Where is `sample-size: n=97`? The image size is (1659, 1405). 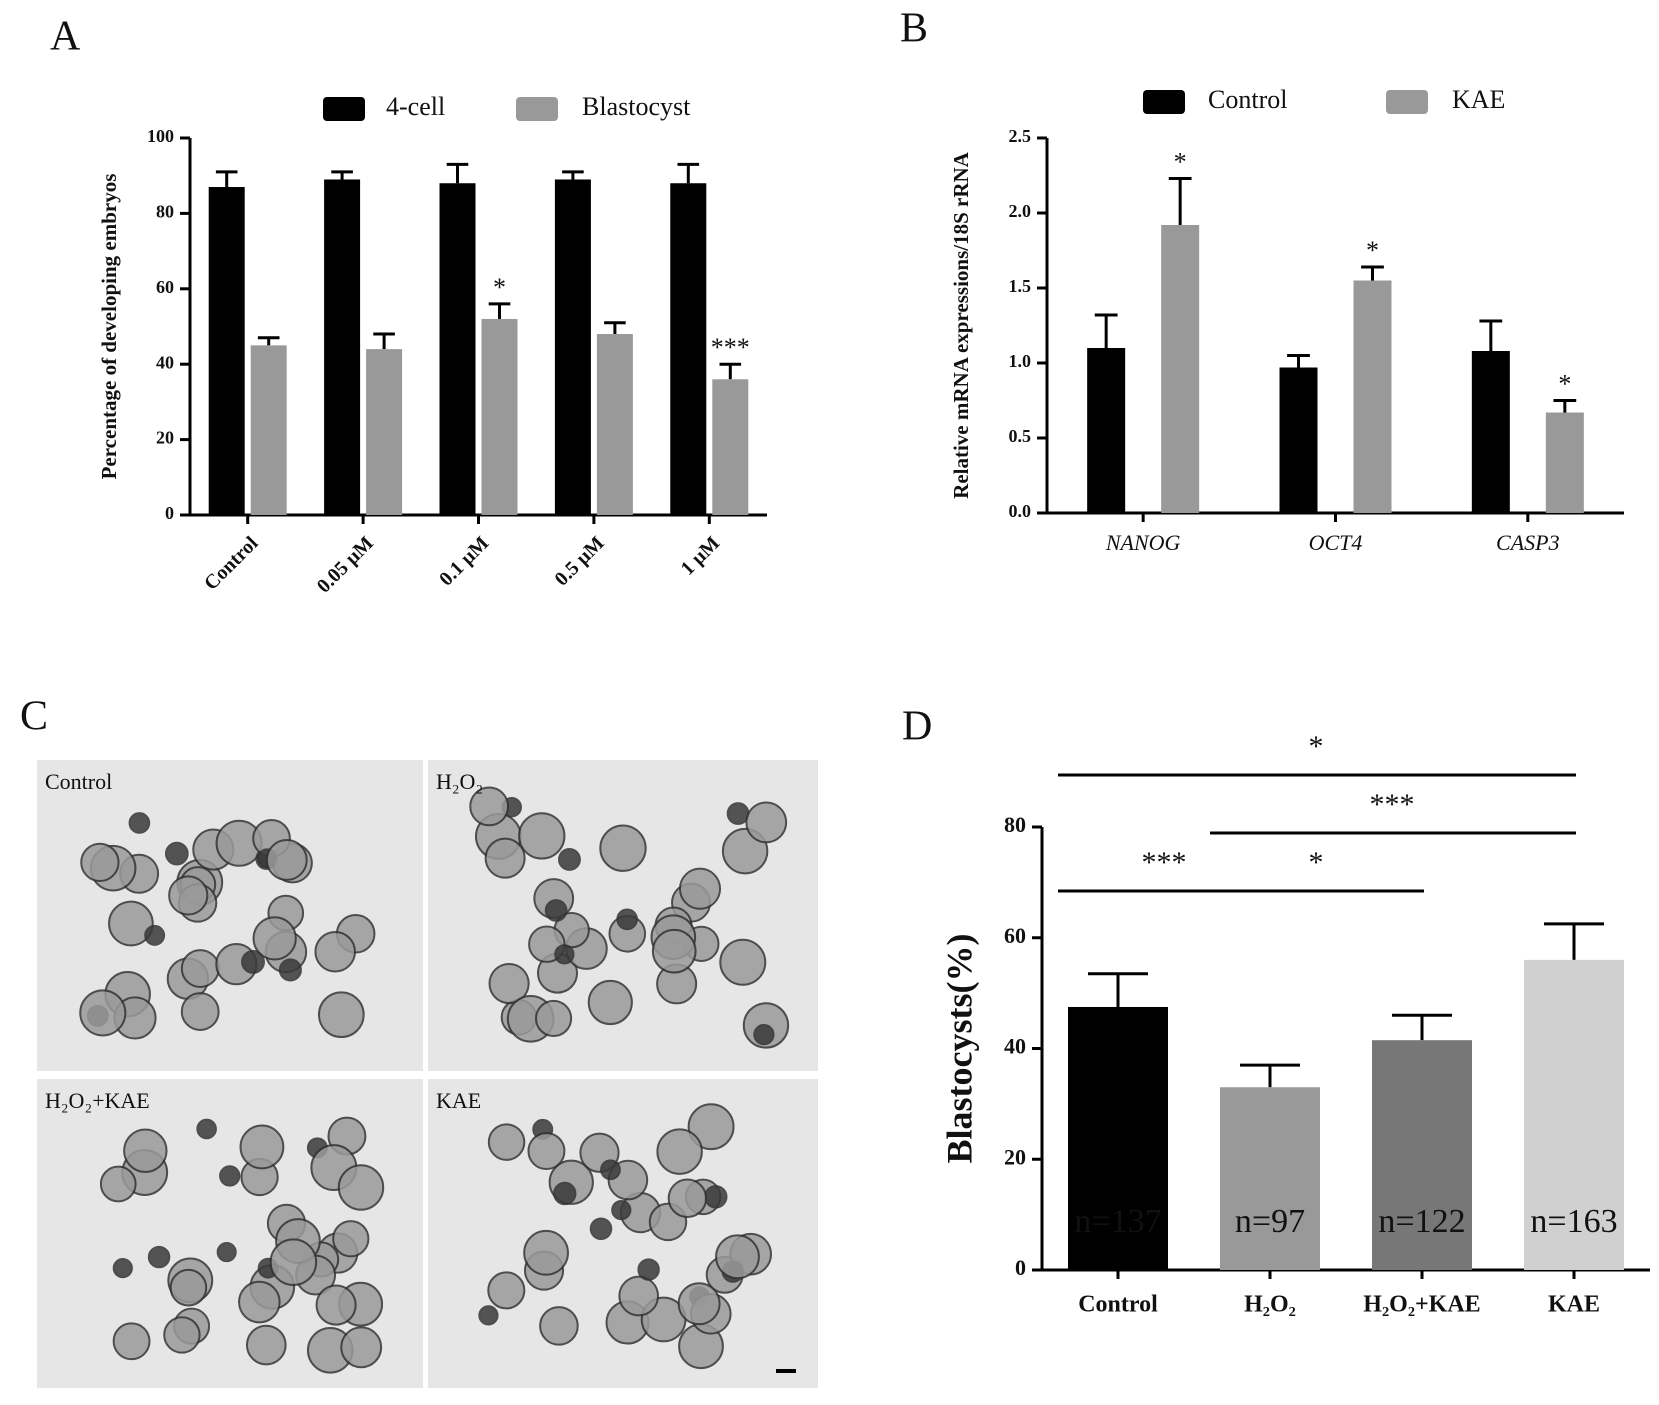 sample-size: n=97 is located at coordinates (1270, 1221).